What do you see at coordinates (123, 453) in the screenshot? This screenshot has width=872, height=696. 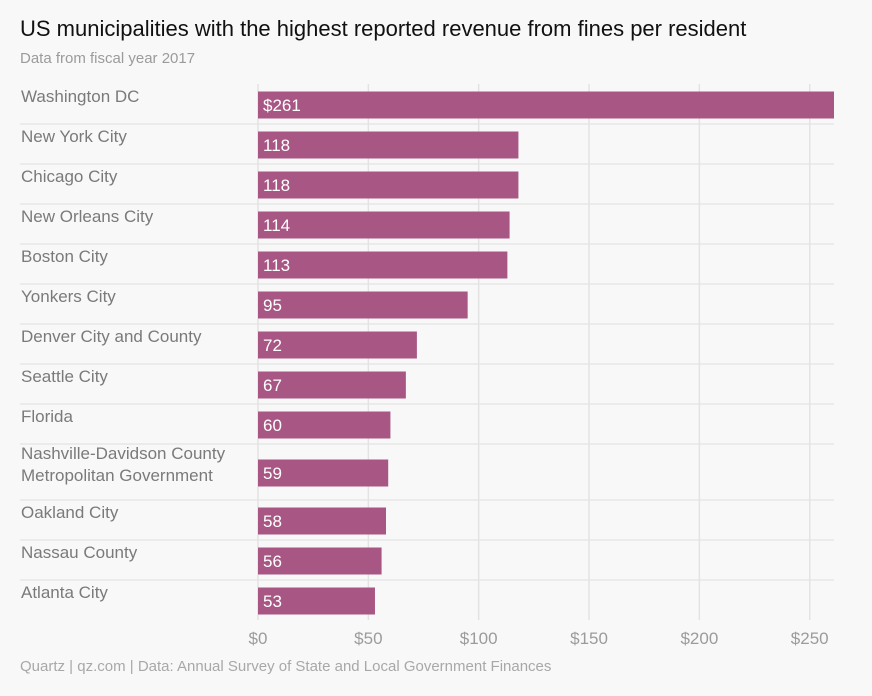 I see `category-label: Nashville-Davidson County` at bounding box center [123, 453].